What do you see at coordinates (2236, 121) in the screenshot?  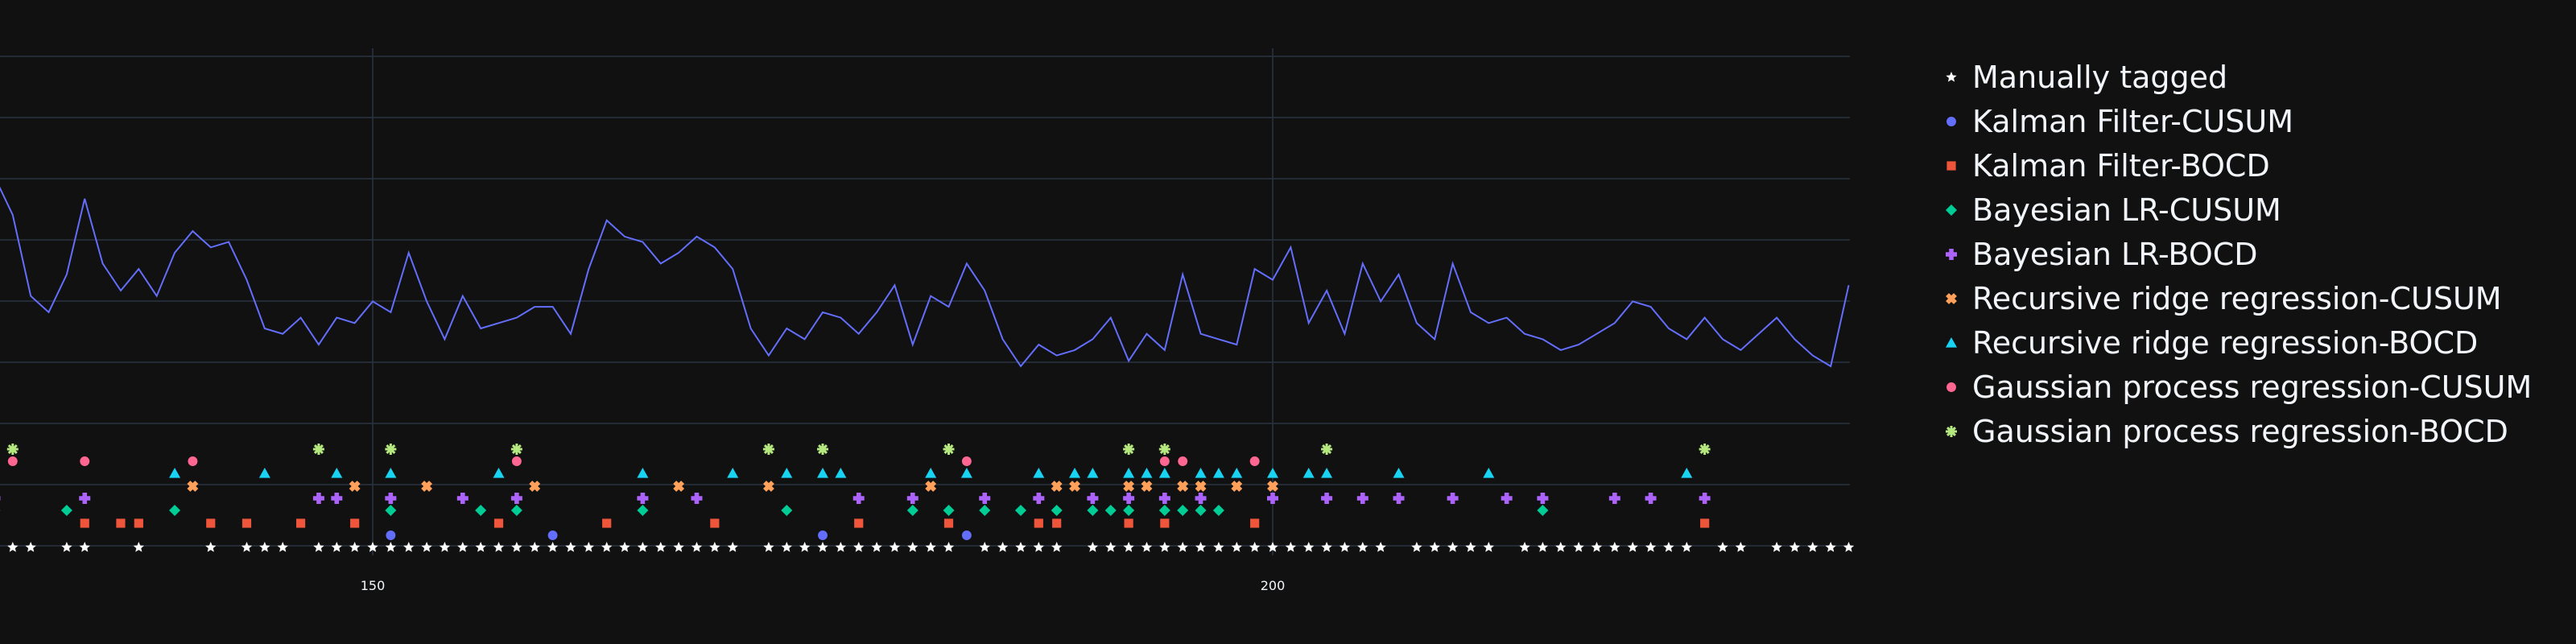 I see `legend-item: Kalman Filter-CUSUM` at bounding box center [2236, 121].